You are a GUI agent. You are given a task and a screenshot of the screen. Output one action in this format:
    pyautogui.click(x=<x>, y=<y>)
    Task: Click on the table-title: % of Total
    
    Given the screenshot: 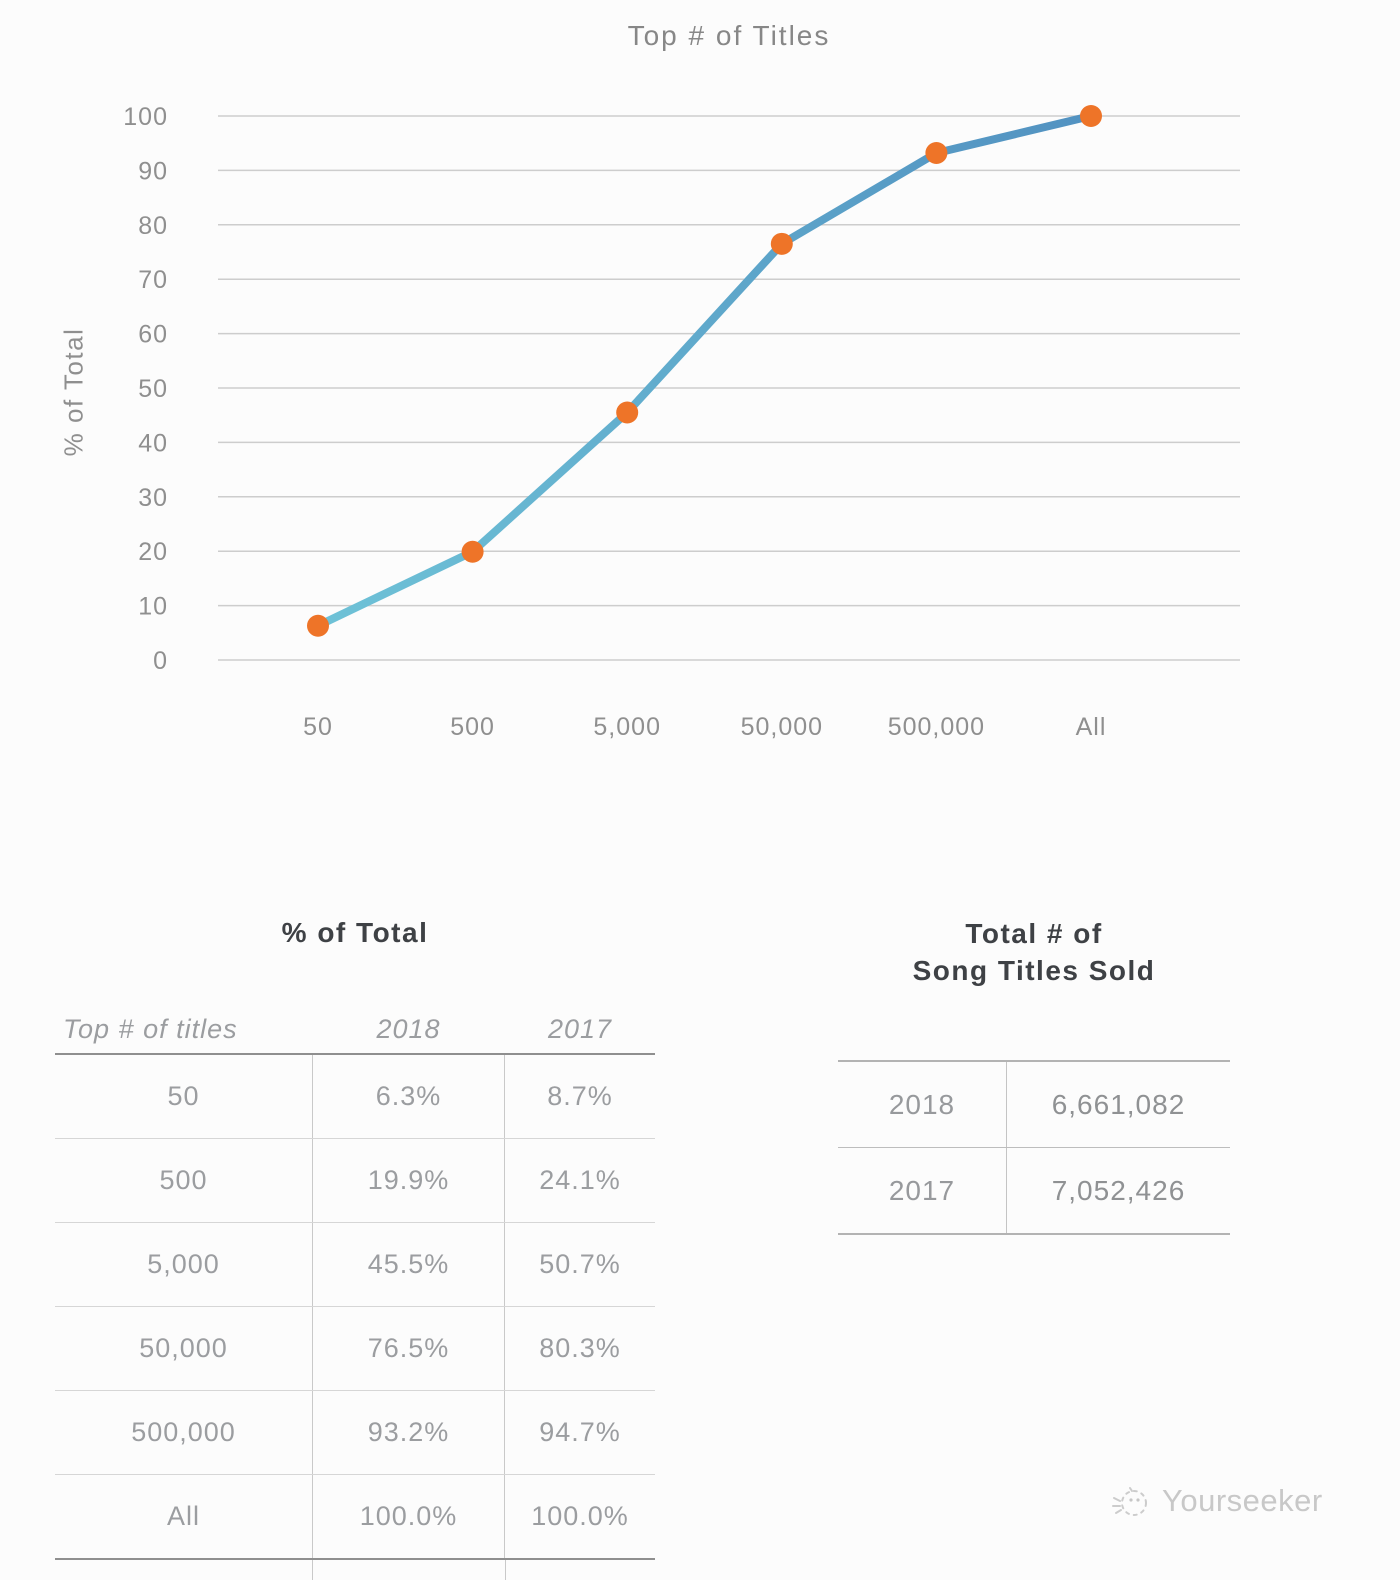 What is the action you would take?
    pyautogui.click(x=355, y=932)
    